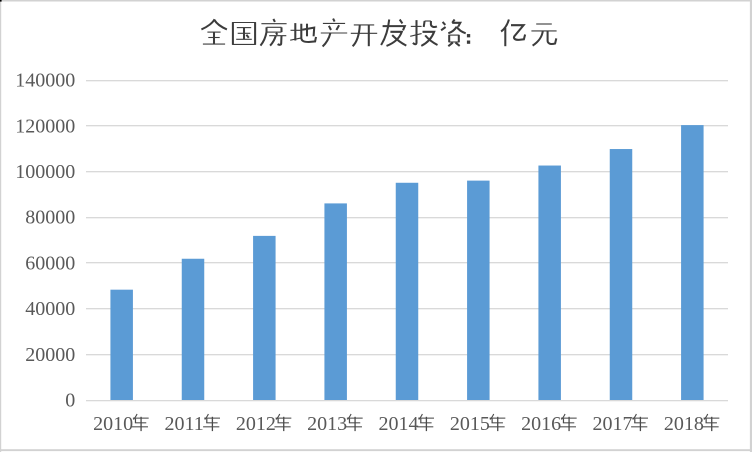  Describe the element at coordinates (50, 263) in the screenshot. I see `svg-text: 60000` at that location.